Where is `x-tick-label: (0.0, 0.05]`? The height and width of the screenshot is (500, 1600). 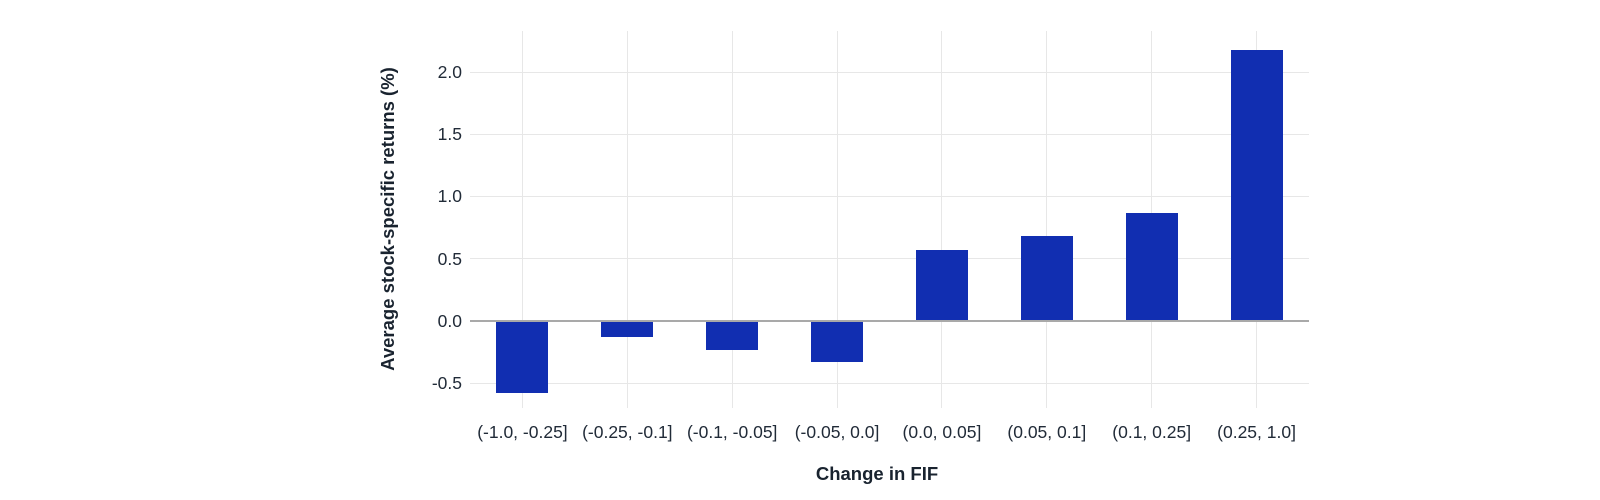
x-tick-label: (0.0, 0.05] is located at coordinates (942, 432).